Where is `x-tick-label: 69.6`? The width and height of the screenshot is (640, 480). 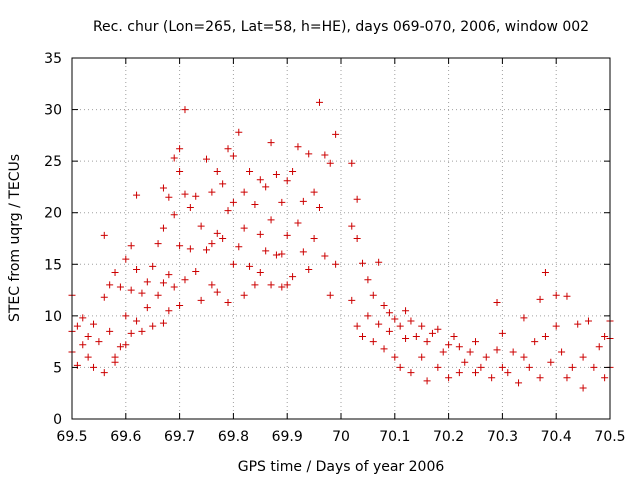 x-tick-label: 69.6 is located at coordinates (125, 437).